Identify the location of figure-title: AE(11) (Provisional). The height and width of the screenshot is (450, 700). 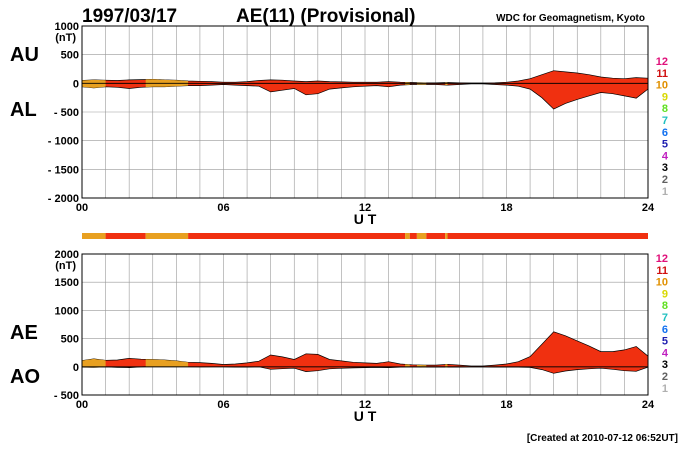
(326, 16).